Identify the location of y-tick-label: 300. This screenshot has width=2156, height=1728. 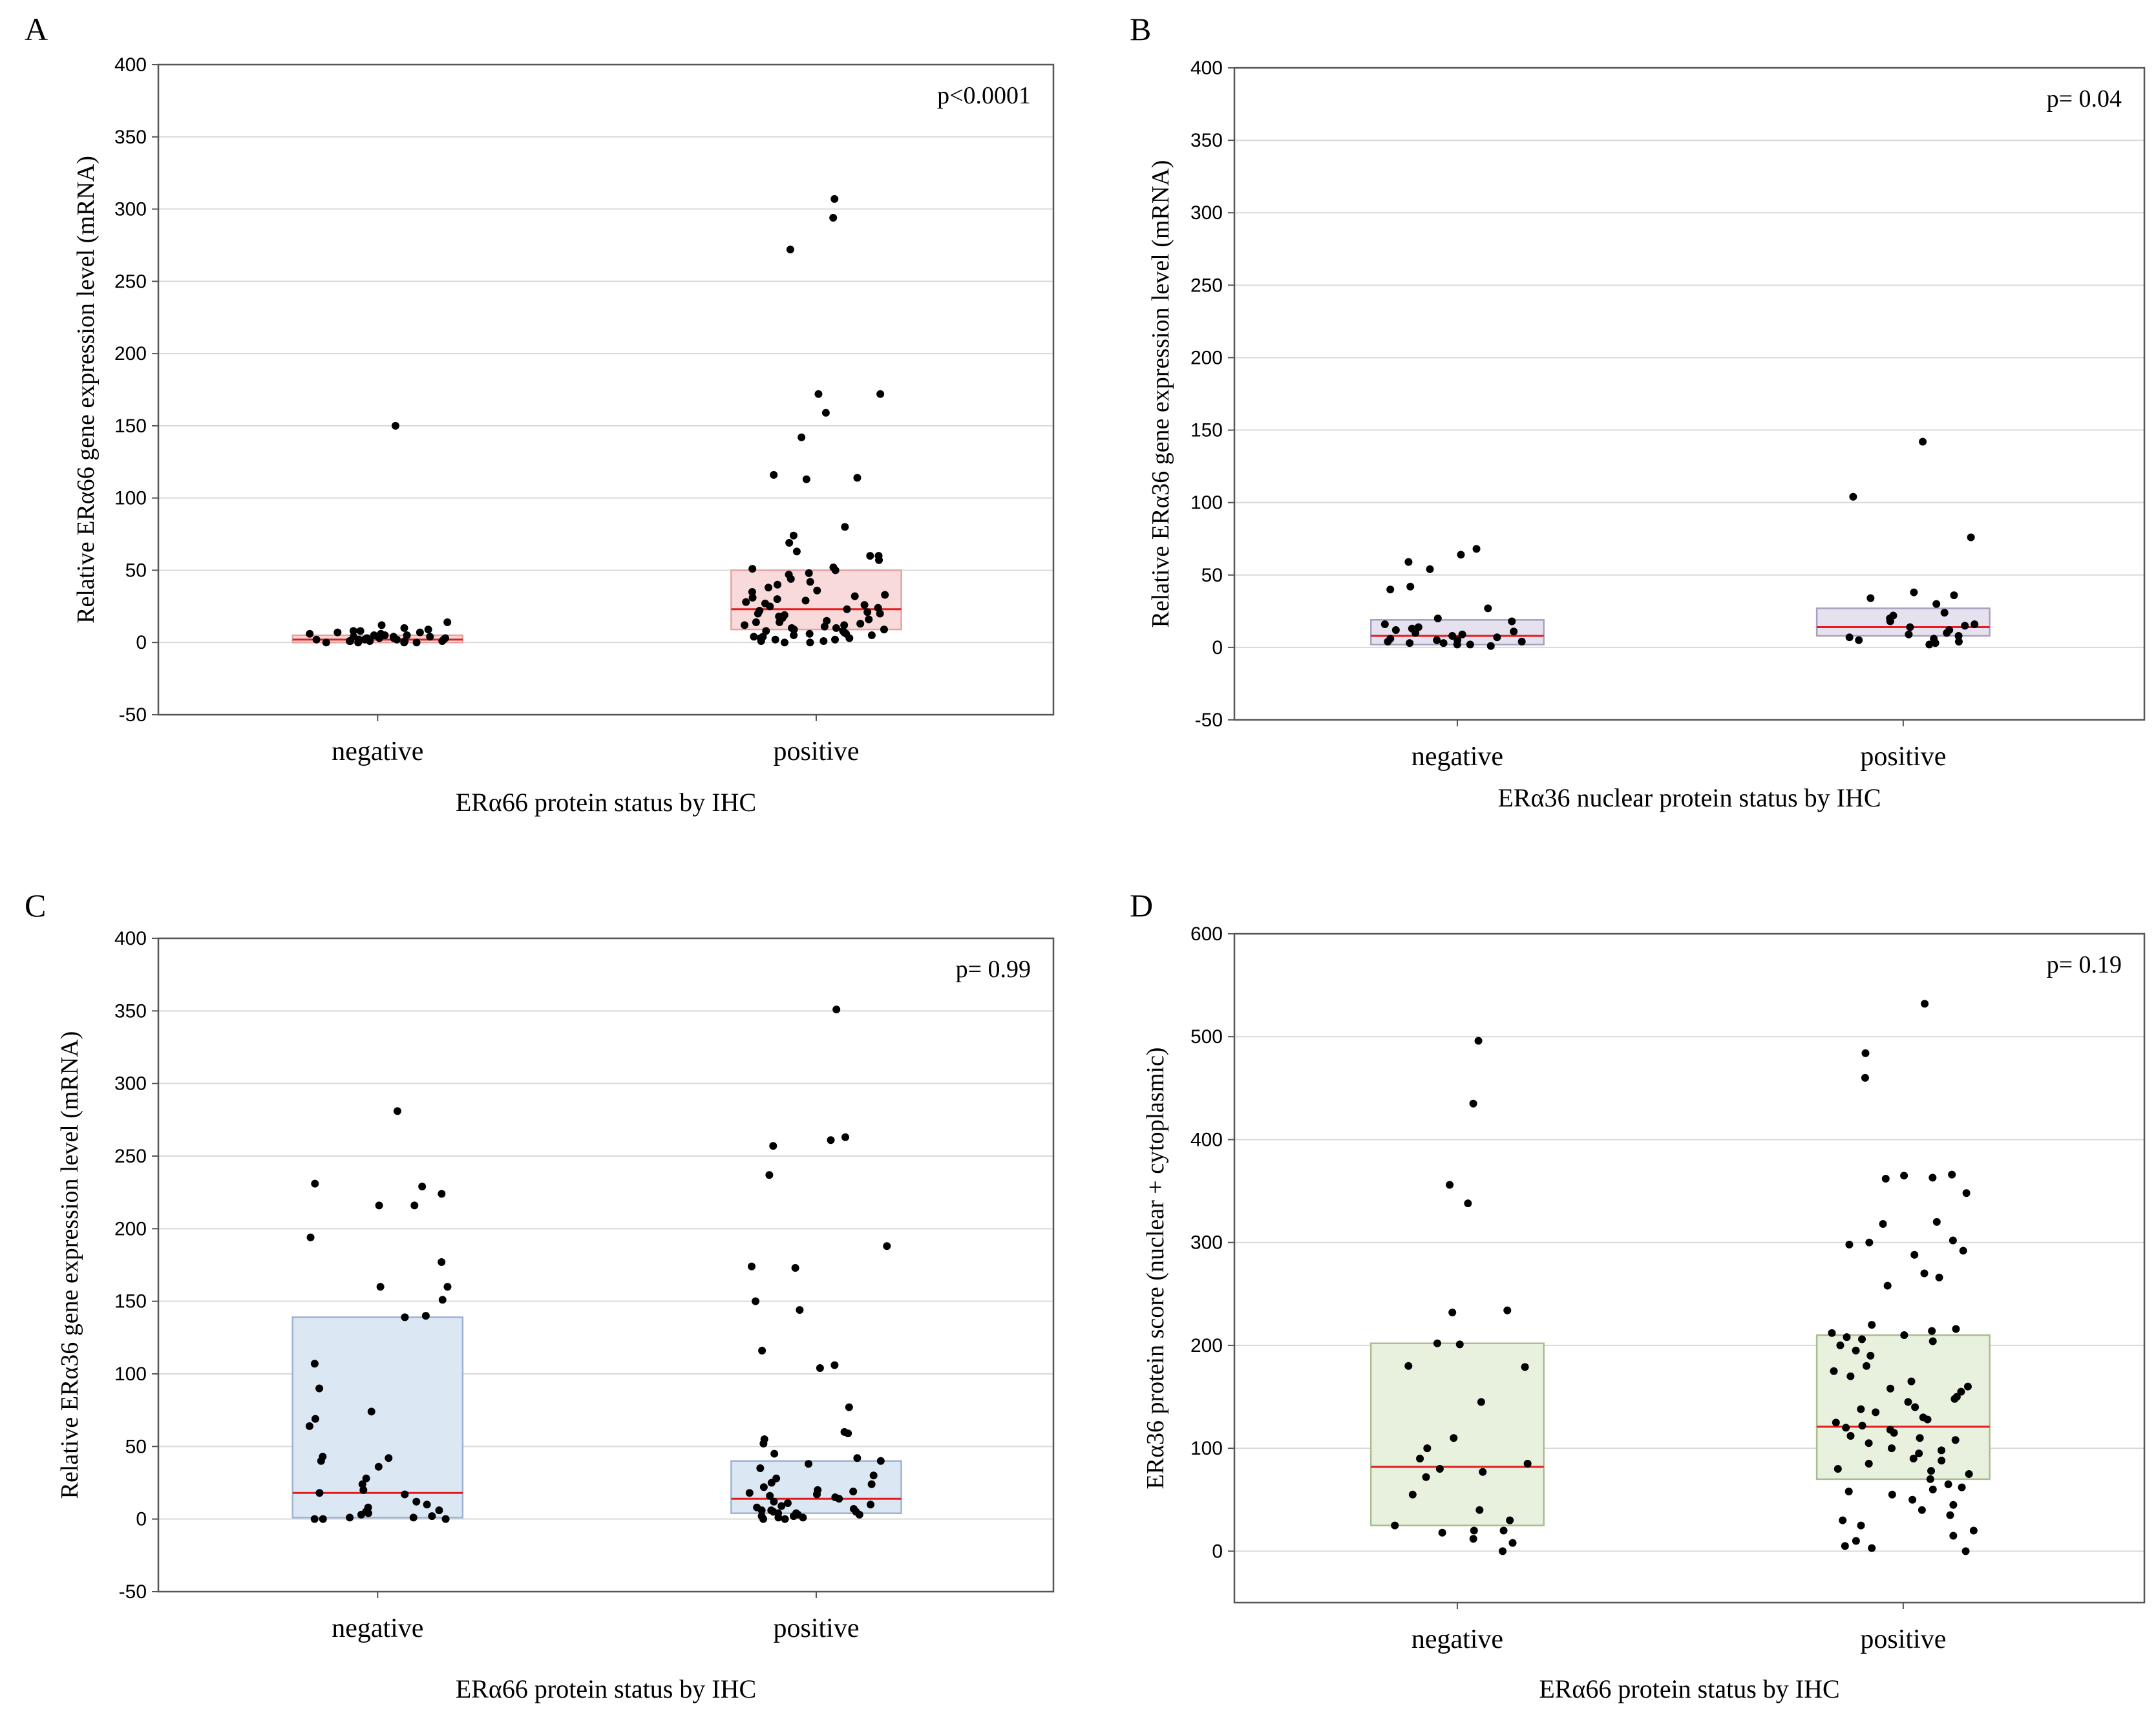
(130, 209).